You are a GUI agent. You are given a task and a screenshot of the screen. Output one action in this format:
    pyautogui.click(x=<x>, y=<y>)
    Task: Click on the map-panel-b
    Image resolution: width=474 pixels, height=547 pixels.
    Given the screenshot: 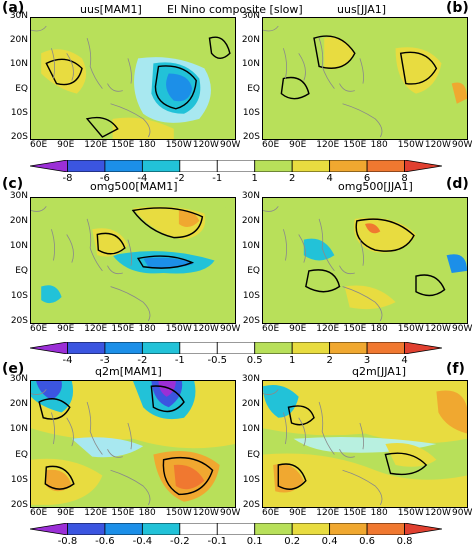 What is the action you would take?
    pyautogui.click(x=365, y=78)
    